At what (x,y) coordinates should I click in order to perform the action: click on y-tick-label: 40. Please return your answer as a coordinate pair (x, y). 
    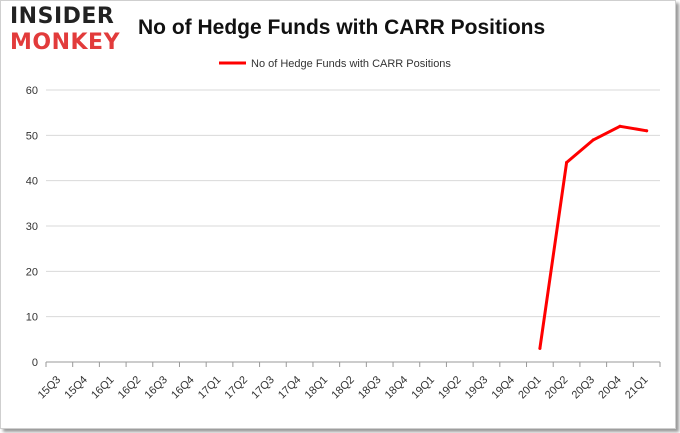
    Looking at the image, I should click on (32, 182).